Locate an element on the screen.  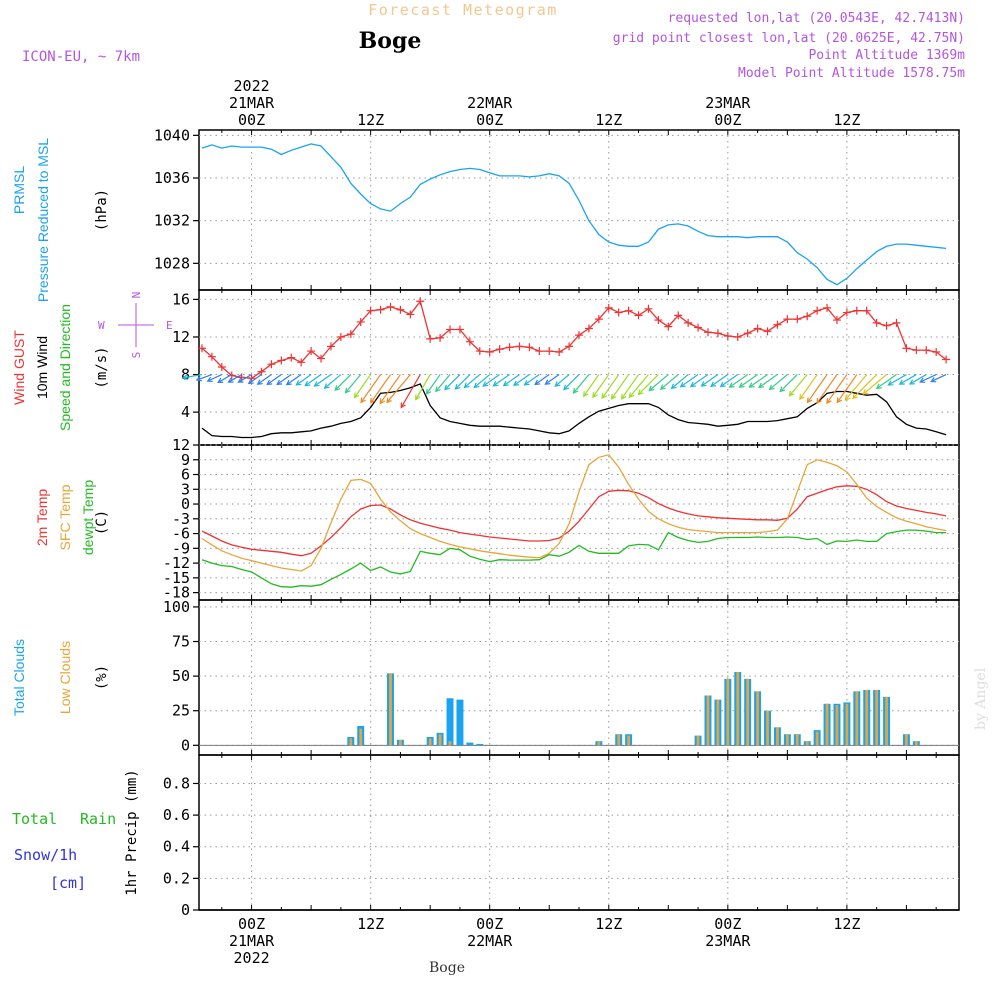
y-tick-label: 1040 is located at coordinates (172, 135).